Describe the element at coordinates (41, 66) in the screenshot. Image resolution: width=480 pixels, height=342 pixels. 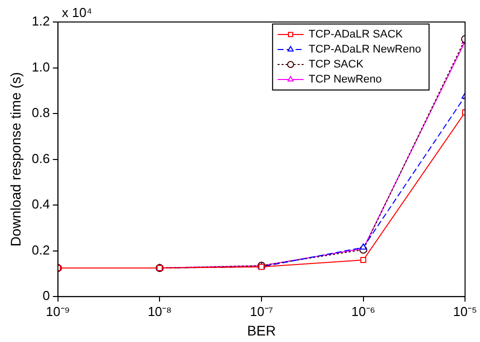
I see `y-tick-label: 1.0` at that location.